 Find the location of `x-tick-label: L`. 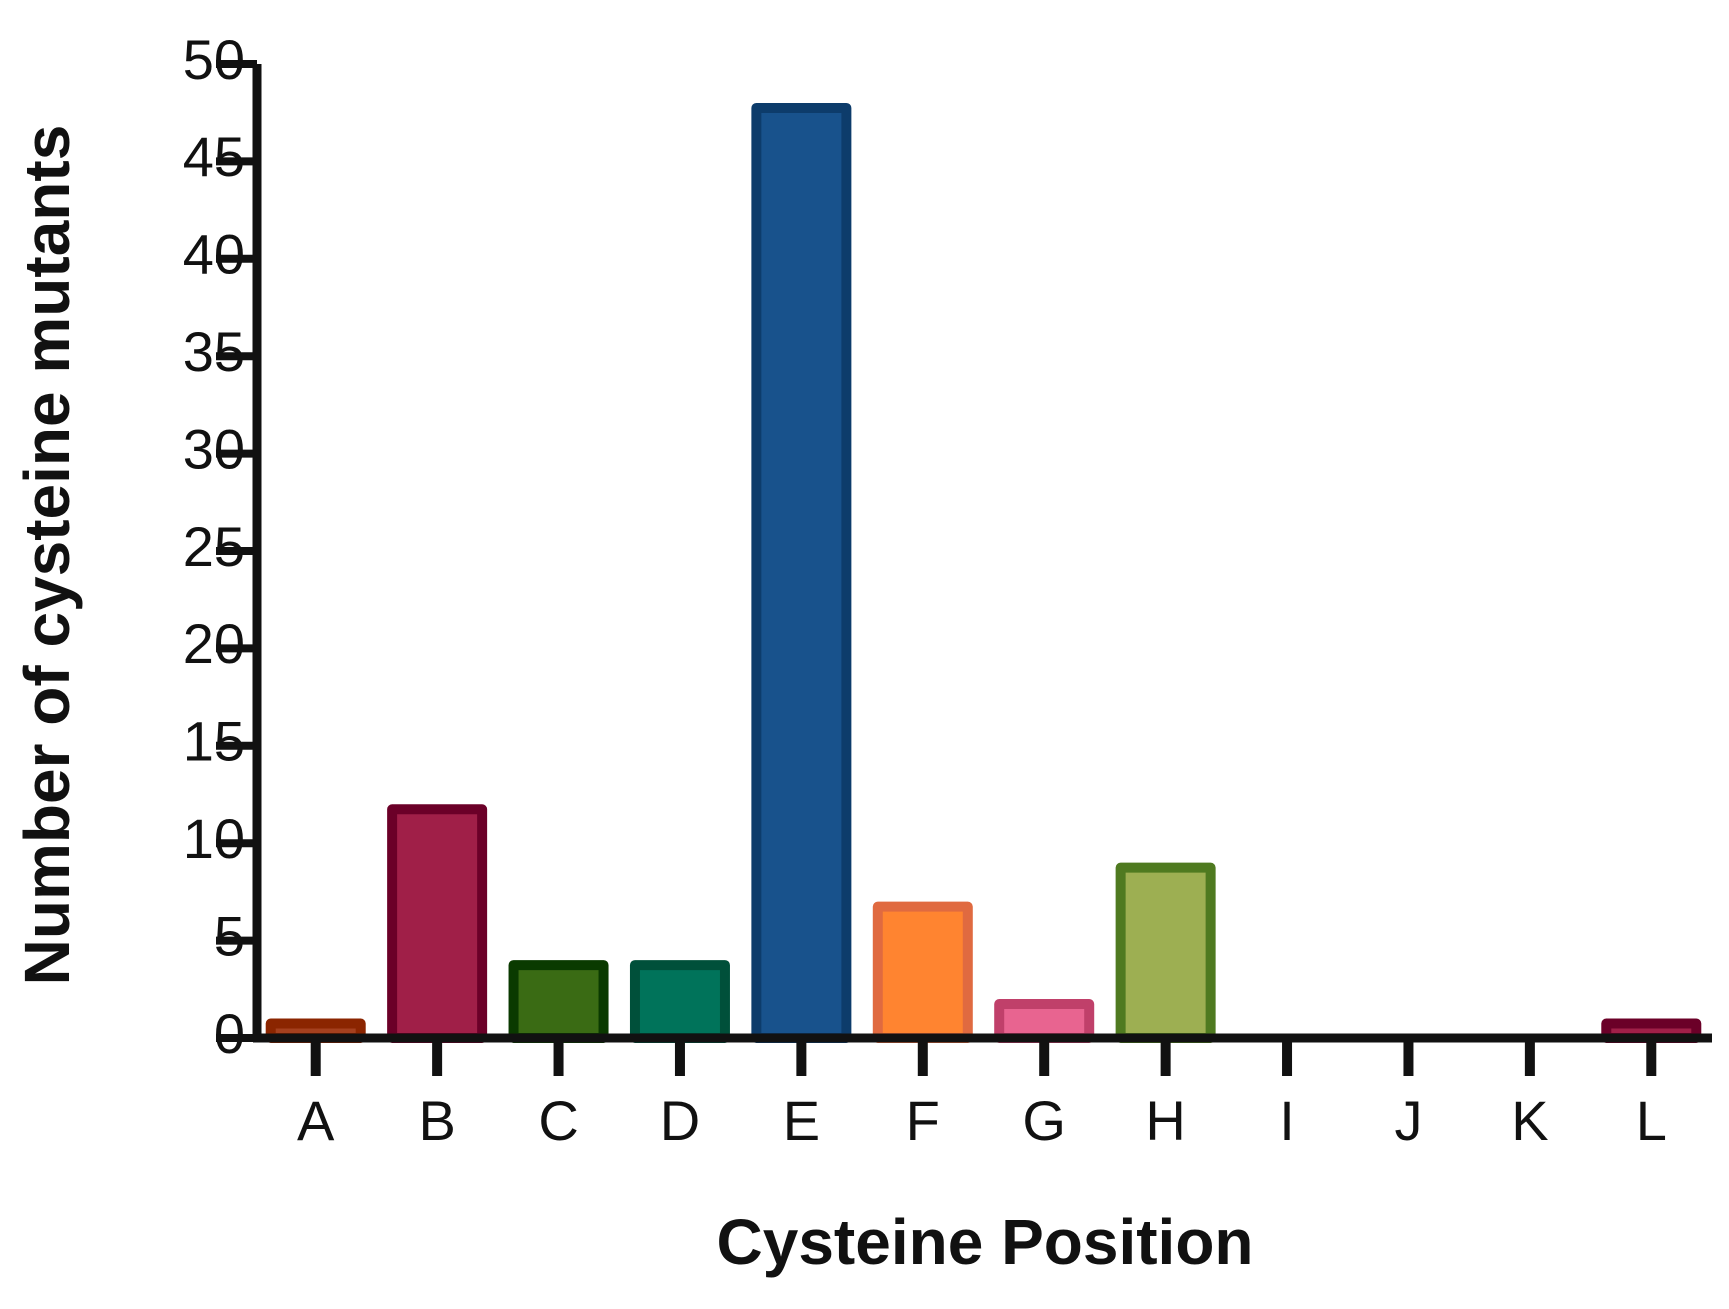

x-tick-label: L is located at coordinates (1651, 1120).